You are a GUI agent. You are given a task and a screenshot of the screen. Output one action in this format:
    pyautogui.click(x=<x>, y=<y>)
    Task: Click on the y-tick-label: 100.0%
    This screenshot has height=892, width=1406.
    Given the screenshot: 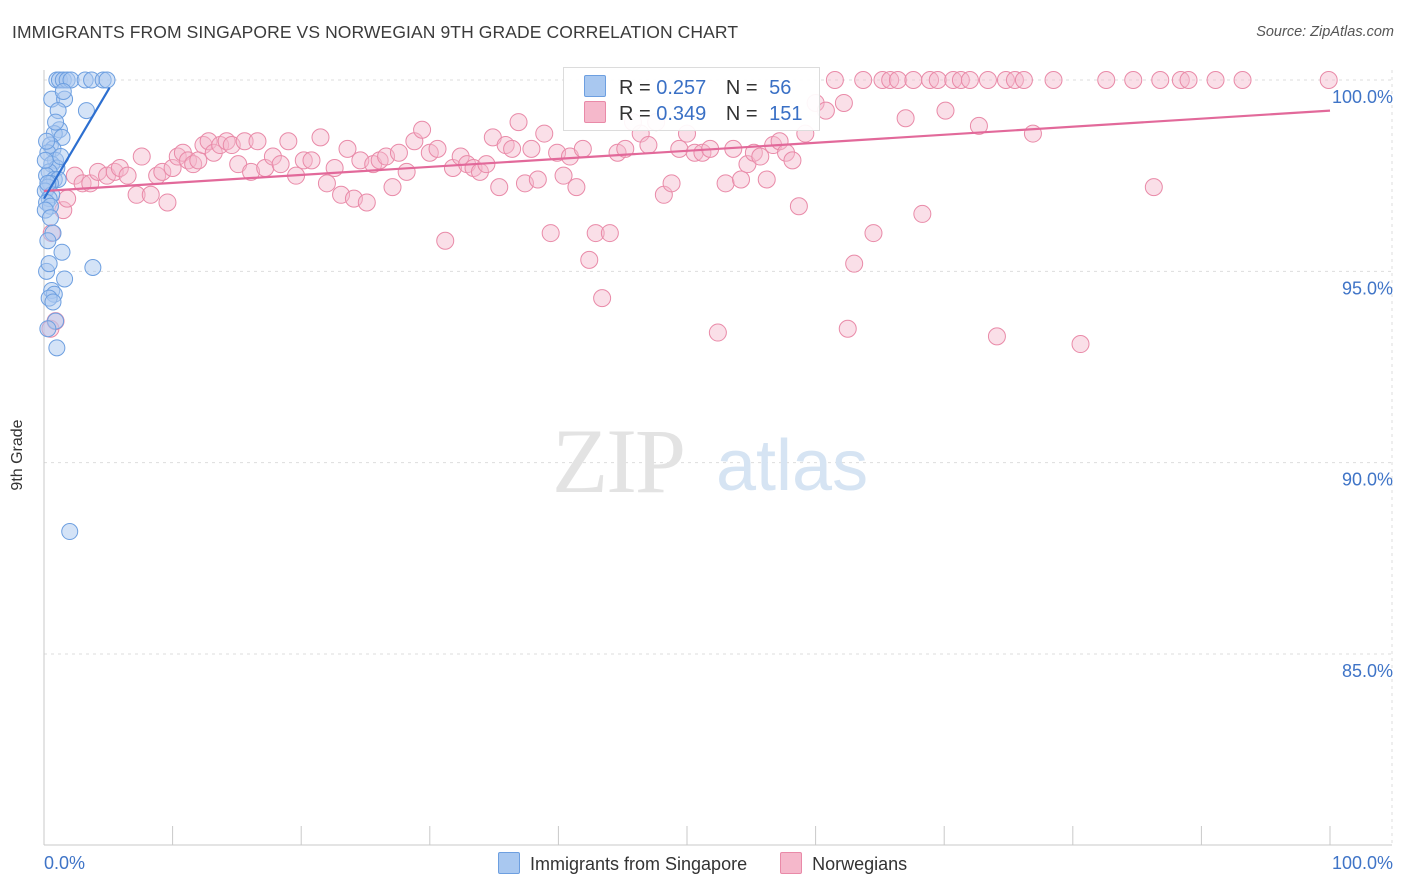 What is the action you would take?
    pyautogui.click(x=1362, y=97)
    